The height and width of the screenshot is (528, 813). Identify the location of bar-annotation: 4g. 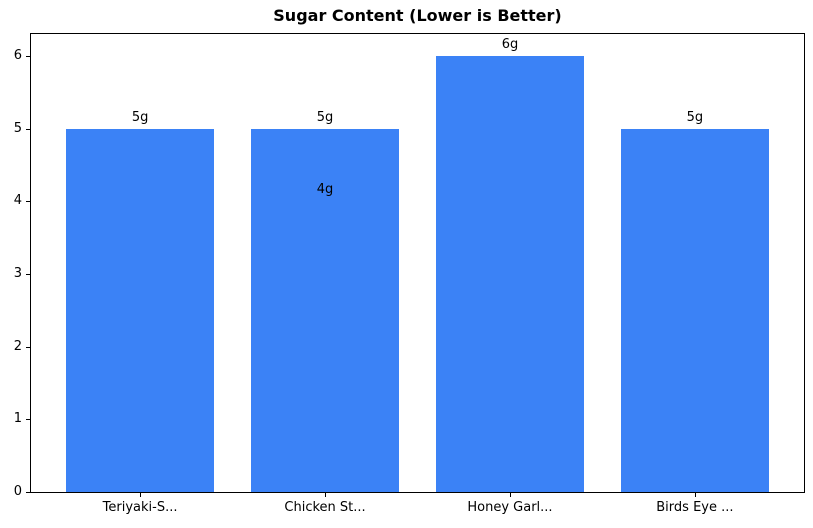
(325, 190).